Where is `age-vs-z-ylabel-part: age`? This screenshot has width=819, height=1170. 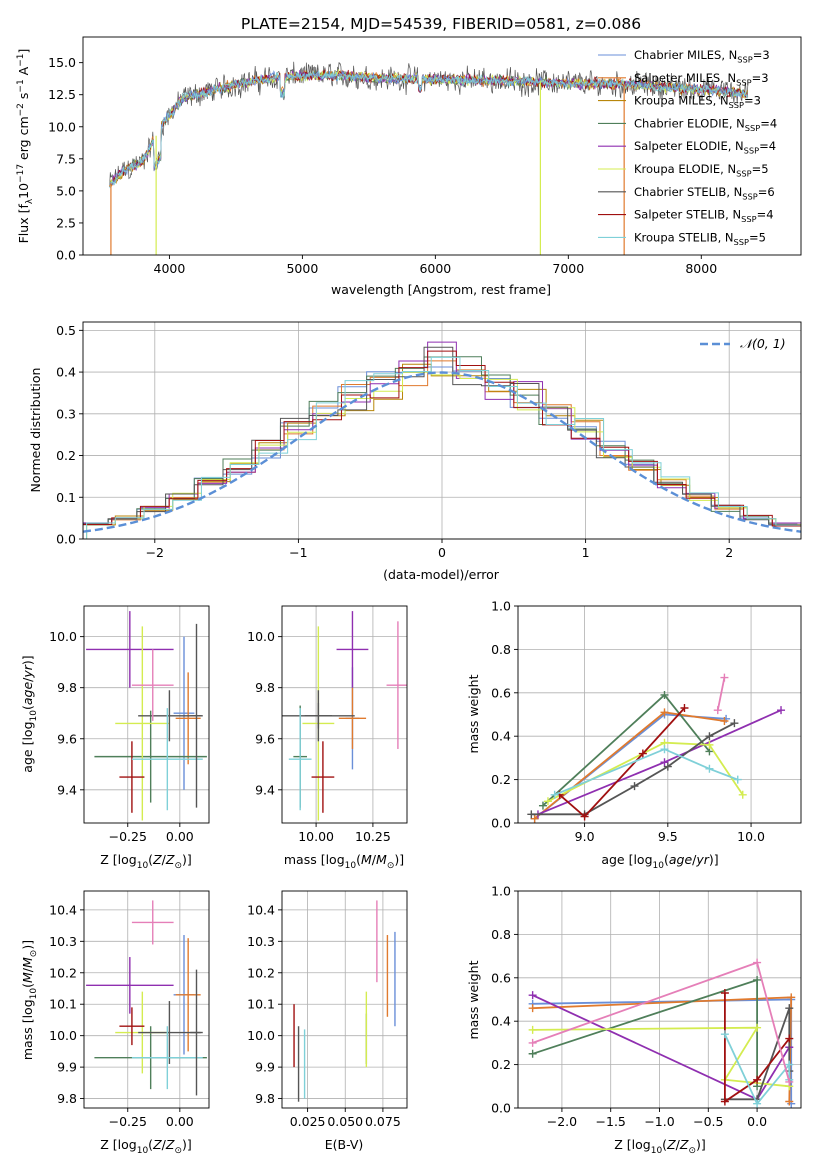 age-vs-z-ylabel-part: age is located at coordinates (27, 694).